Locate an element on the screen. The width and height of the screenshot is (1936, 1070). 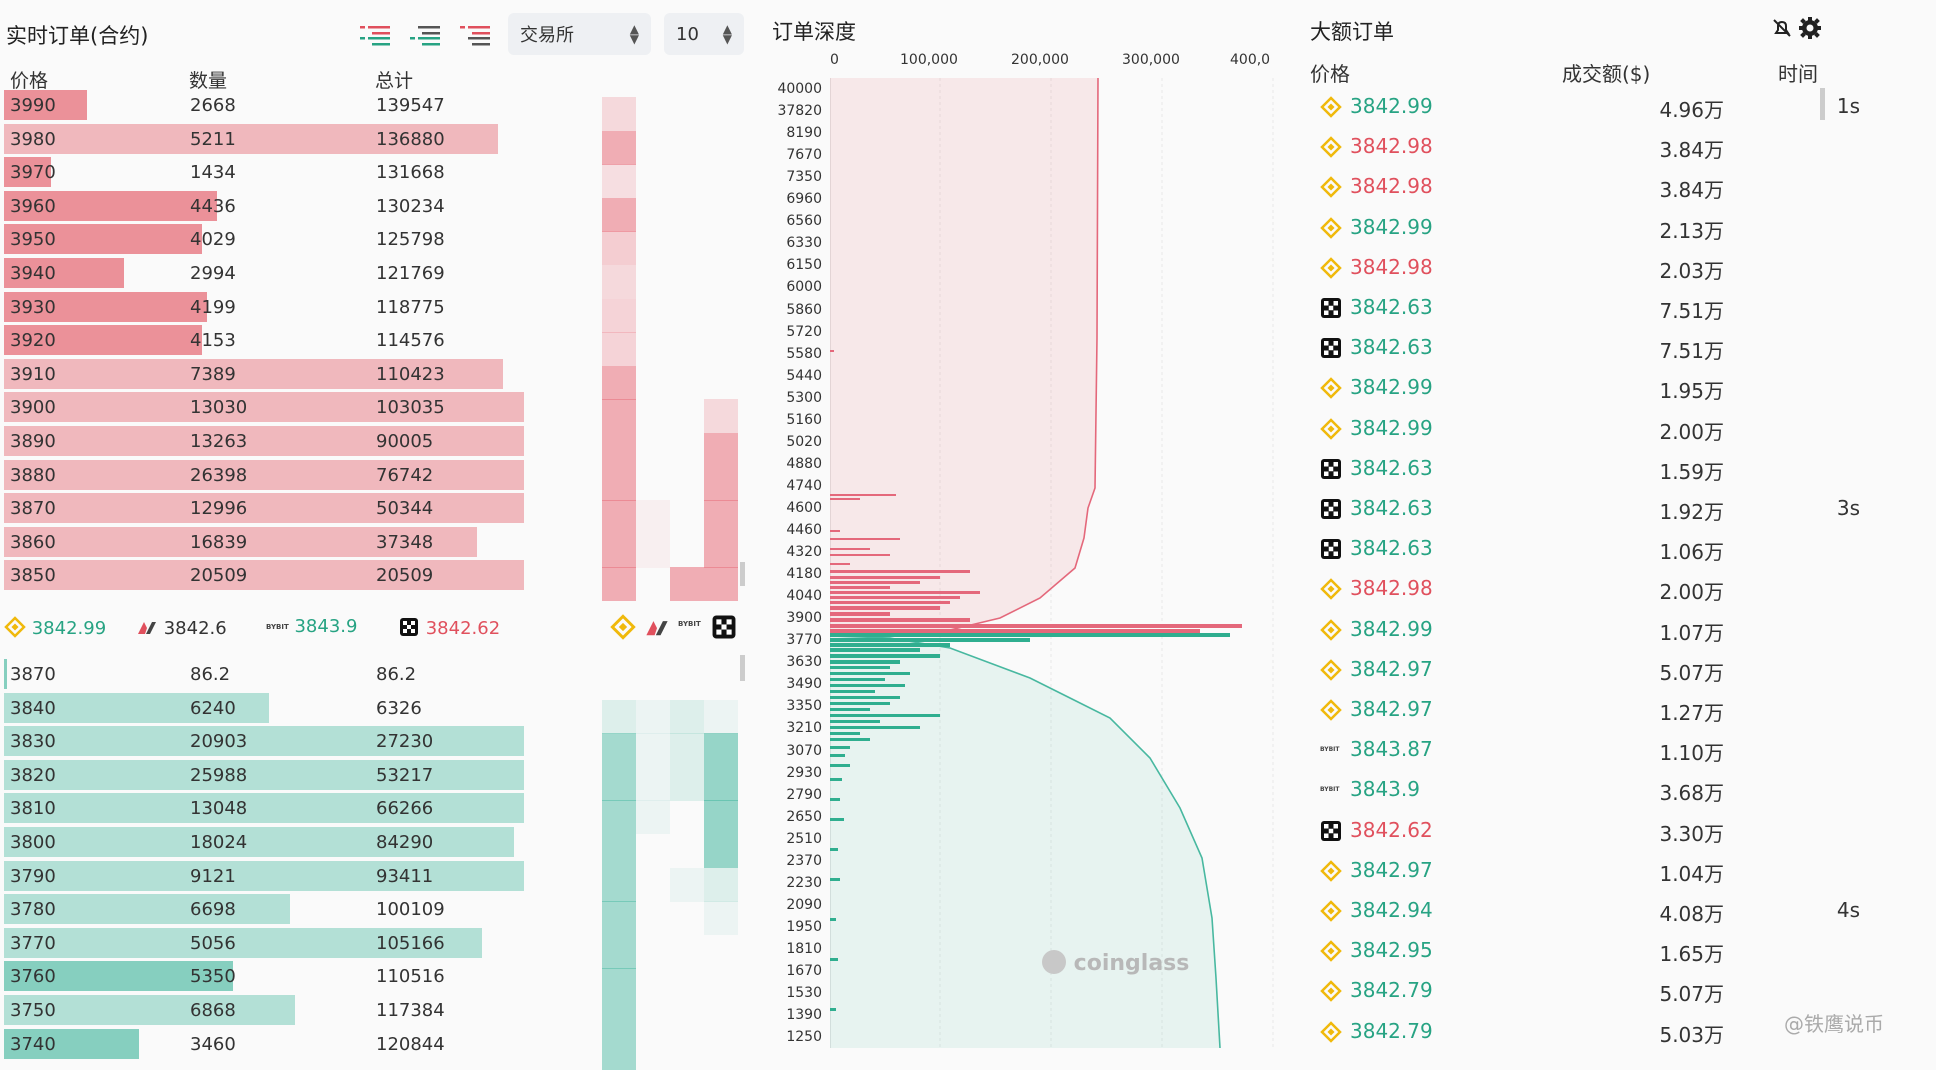
large-order-row: 3842.99 2.00万 is located at coordinates (1580, 429).